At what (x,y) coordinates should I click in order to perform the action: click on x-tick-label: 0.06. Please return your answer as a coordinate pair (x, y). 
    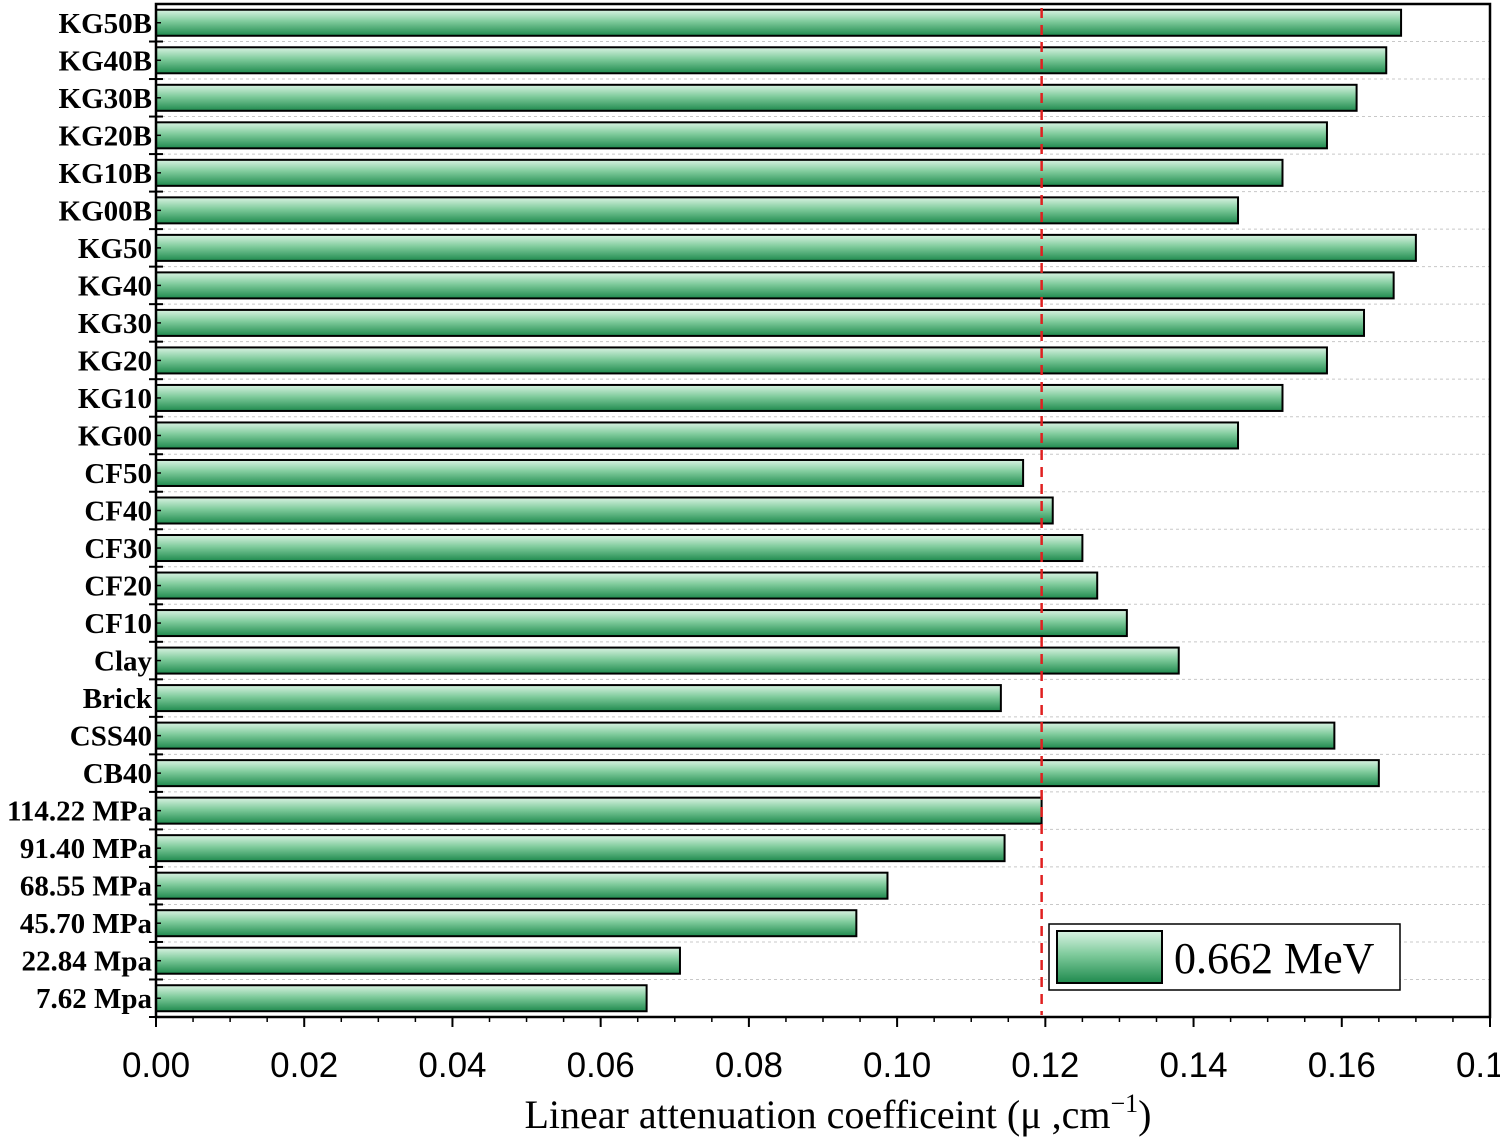
    Looking at the image, I should click on (601, 1065).